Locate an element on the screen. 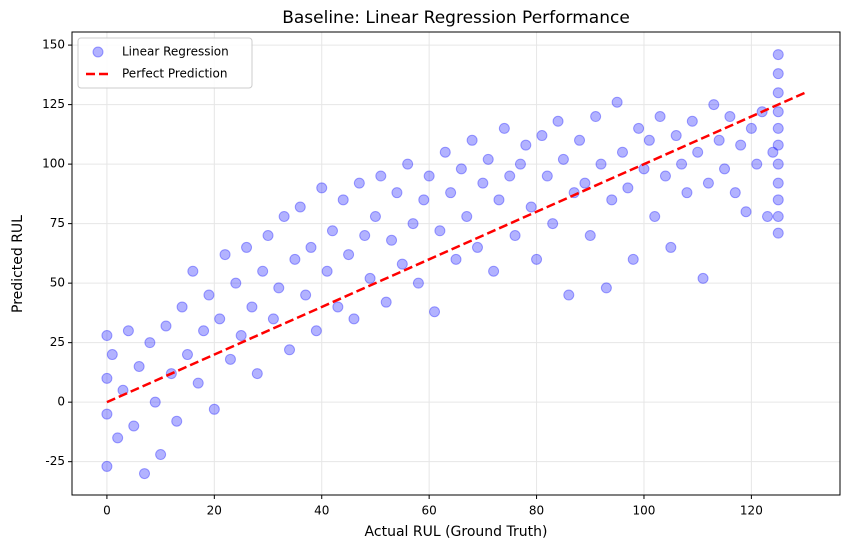 The image size is (857, 556). legend-marker is located at coordinates (98, 52).